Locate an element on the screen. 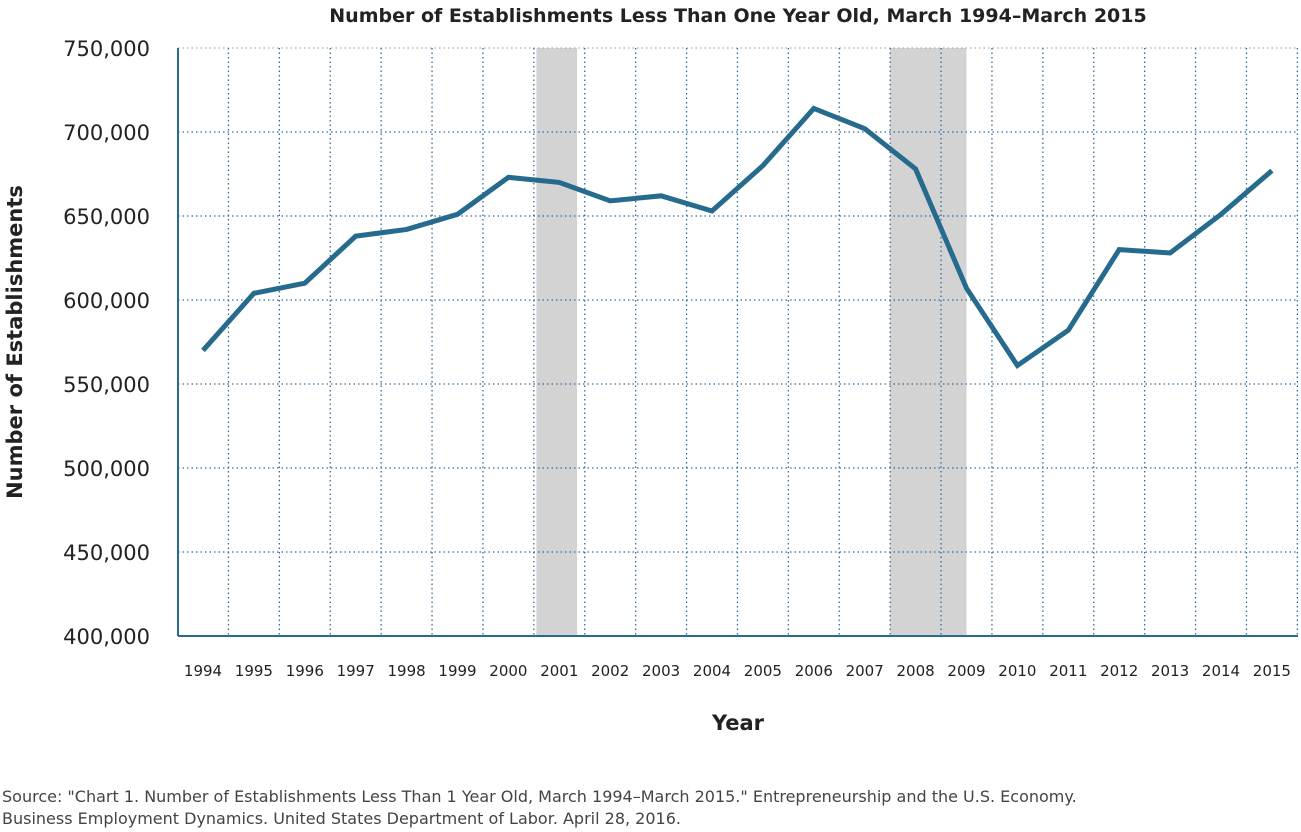 Image resolution: width=1301 pixels, height=832 pixels. x-tick-label: 2005 is located at coordinates (763, 671).